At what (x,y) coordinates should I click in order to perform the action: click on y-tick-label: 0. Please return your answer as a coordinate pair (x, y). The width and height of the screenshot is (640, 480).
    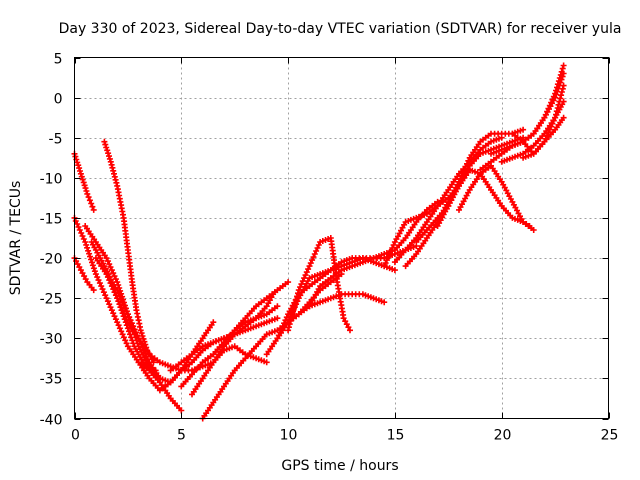
    Looking at the image, I should click on (58, 100).